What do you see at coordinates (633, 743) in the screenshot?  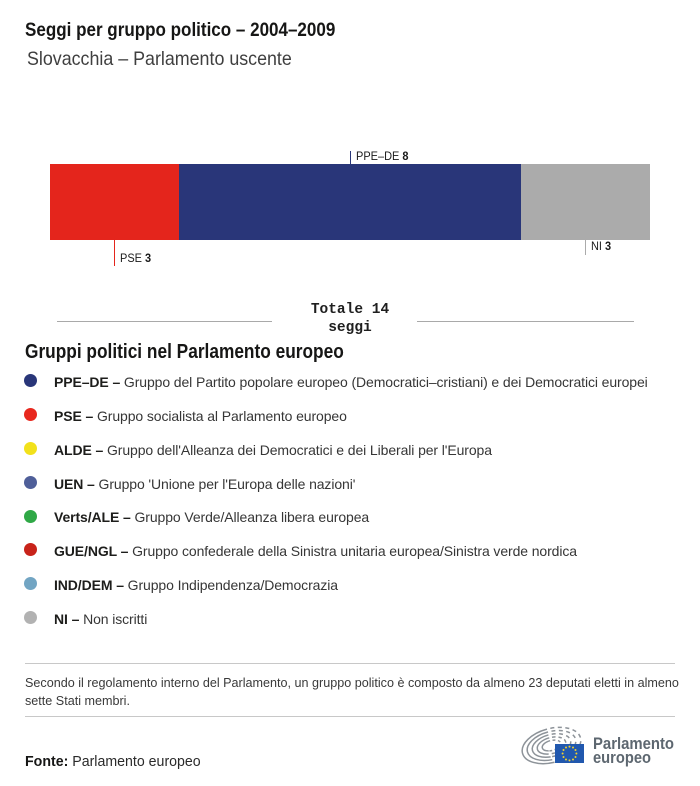 I see `svg-text: Parlamento` at bounding box center [633, 743].